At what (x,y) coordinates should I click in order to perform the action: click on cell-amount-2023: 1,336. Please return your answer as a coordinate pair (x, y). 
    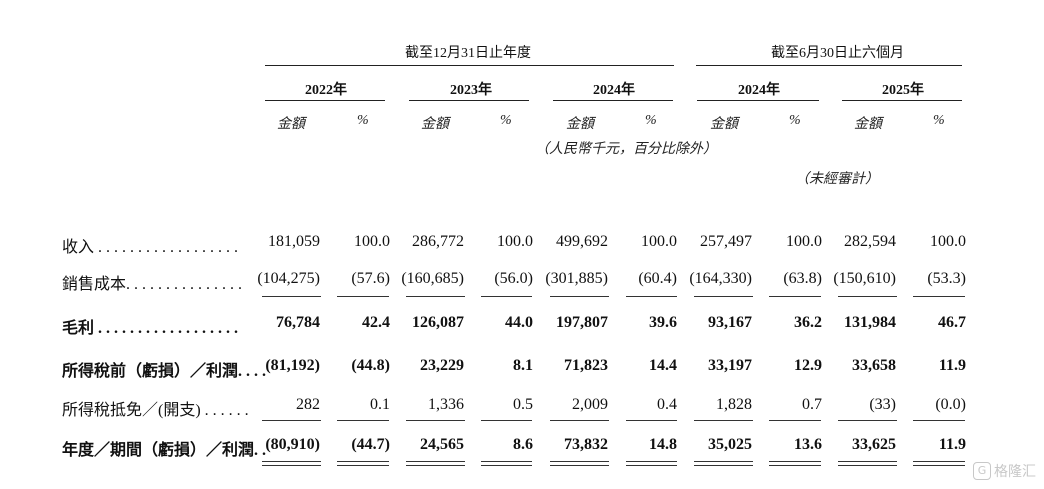
    Looking at the image, I should click on (446, 404).